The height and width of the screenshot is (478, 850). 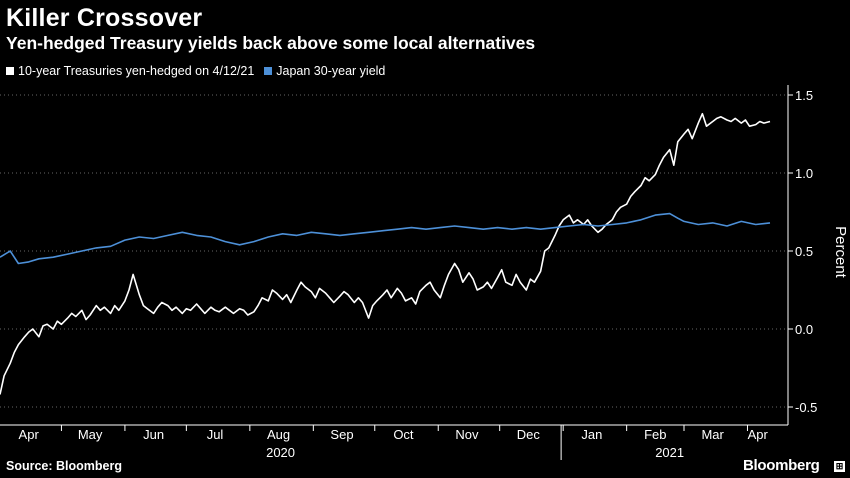 What do you see at coordinates (804, 95) in the screenshot?
I see `y-tick-label: 1.5` at bounding box center [804, 95].